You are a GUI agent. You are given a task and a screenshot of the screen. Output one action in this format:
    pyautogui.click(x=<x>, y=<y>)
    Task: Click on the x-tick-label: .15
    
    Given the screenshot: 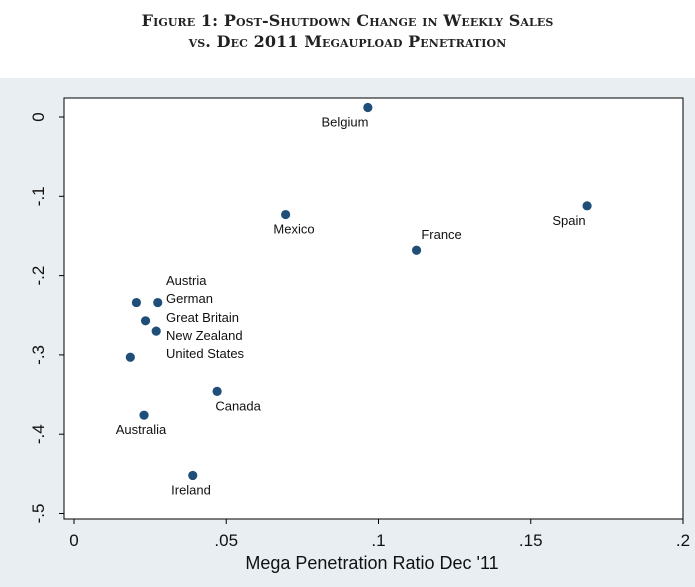 What is the action you would take?
    pyautogui.click(x=531, y=540)
    